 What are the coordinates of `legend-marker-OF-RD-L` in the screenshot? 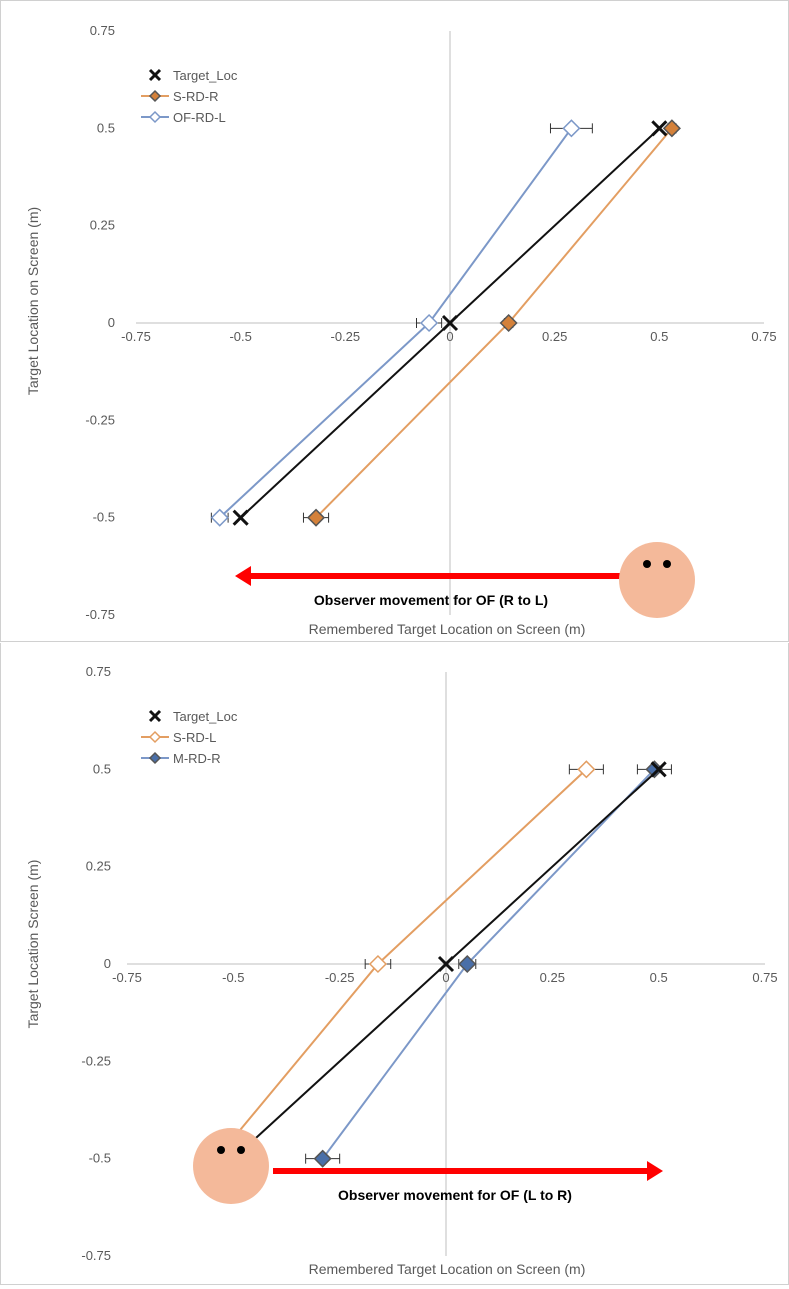 It's located at (155, 117).